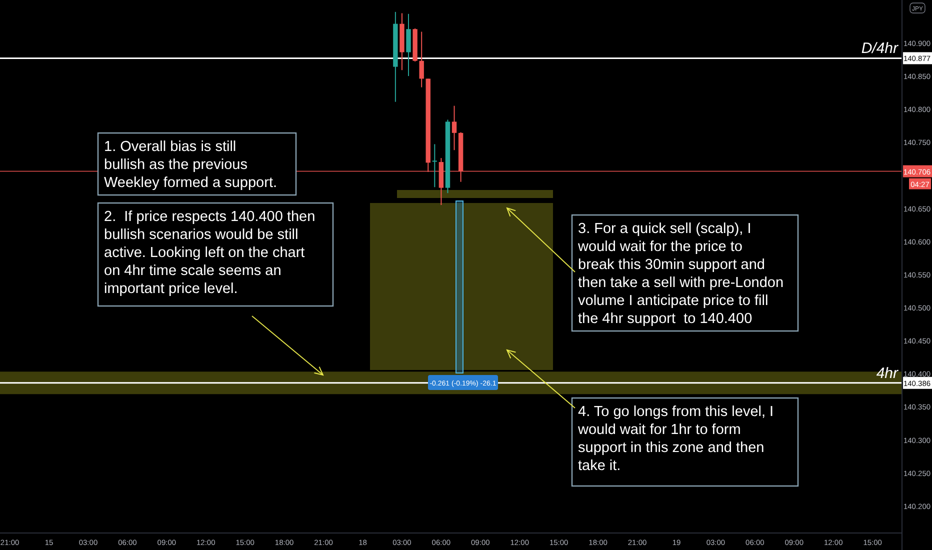  Describe the element at coordinates (191, 165) in the screenshot. I see `annotation: 1. Overall bias is still bullish as the previous Weekley formed a support.` at that location.